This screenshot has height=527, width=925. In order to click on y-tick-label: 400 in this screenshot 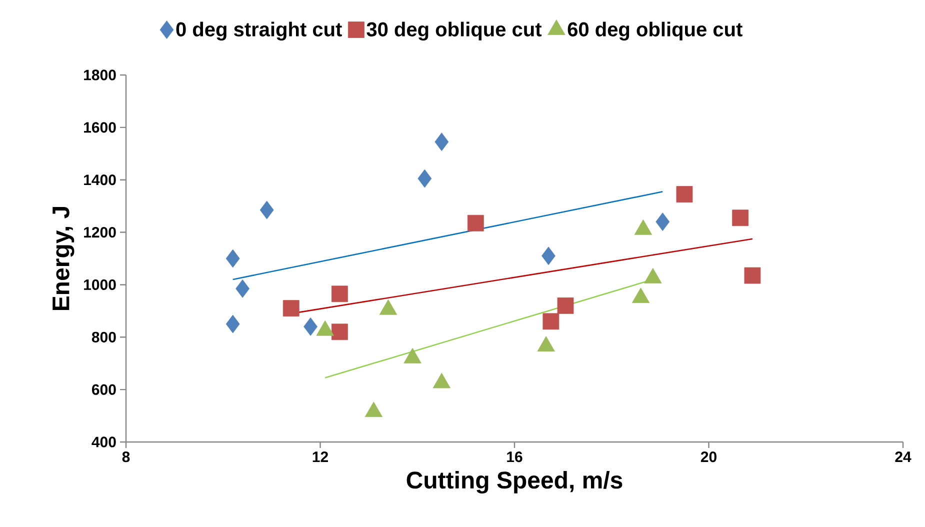, I will do `click(104, 442)`.